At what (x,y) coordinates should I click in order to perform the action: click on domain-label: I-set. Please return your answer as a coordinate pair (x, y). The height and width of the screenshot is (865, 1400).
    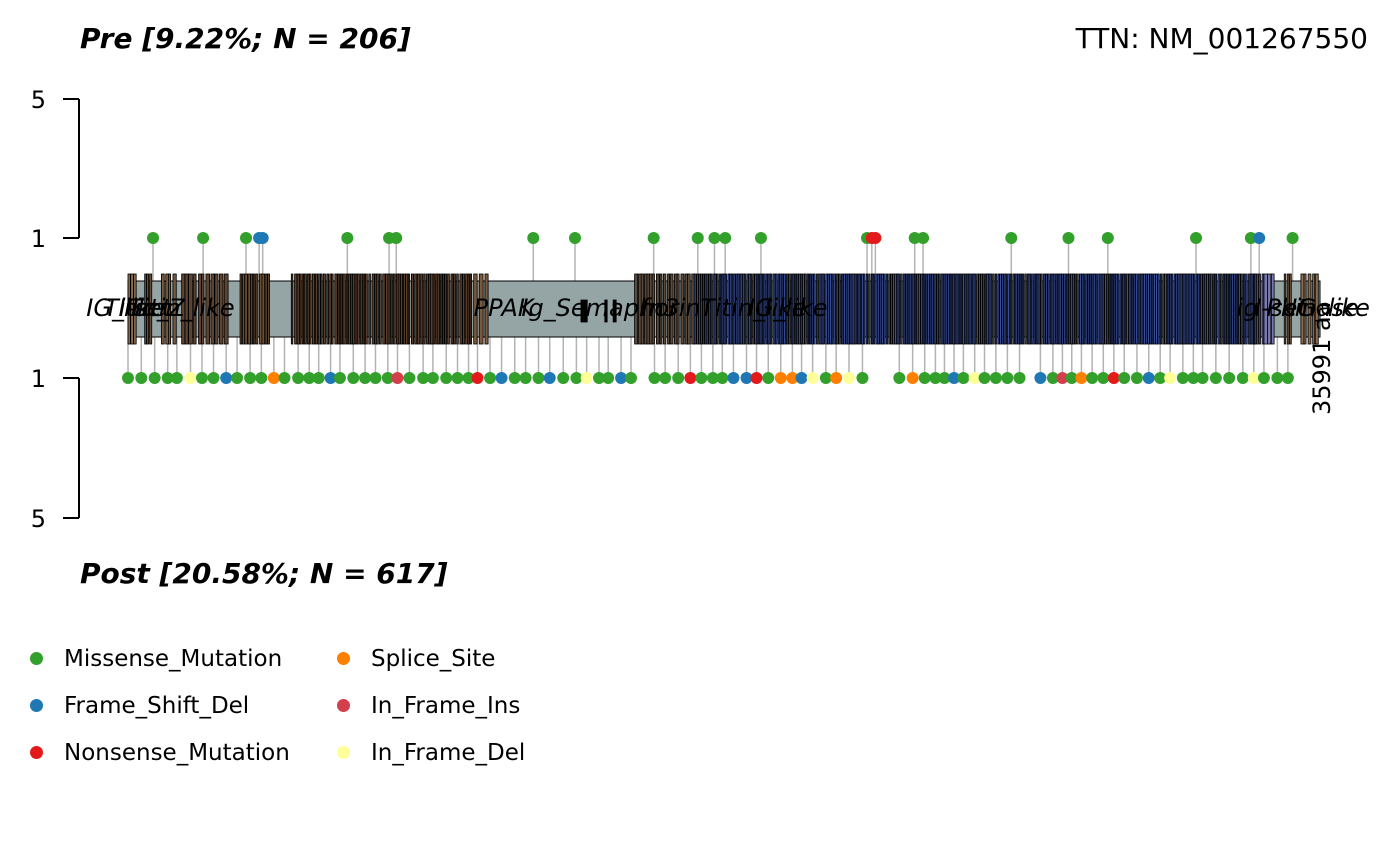
    Looking at the image, I should click on (1281, 308).